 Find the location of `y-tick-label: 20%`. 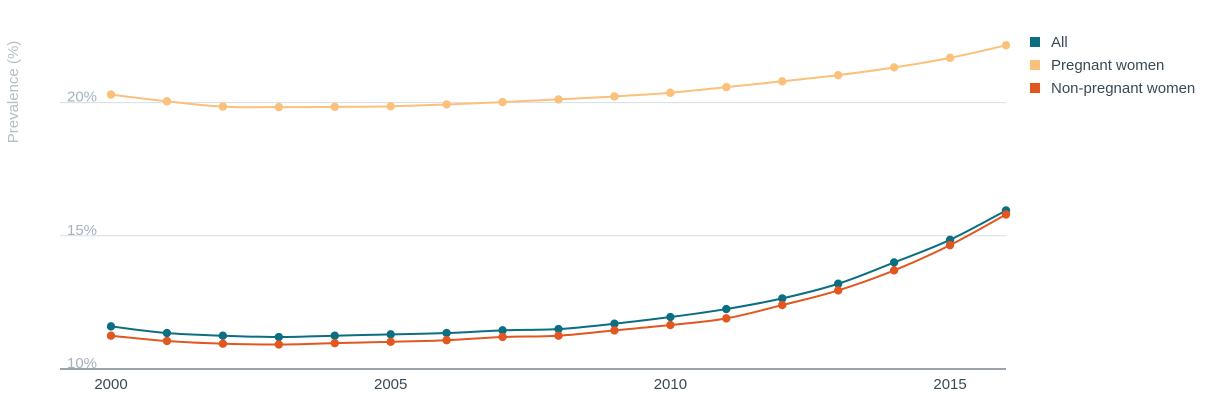

y-tick-label: 20% is located at coordinates (82, 97).